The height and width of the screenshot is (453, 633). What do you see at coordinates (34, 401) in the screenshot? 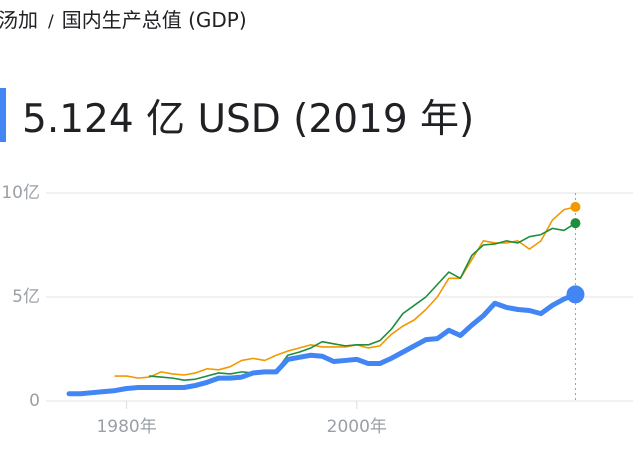
I see `y-tick-label: 0` at bounding box center [34, 401].